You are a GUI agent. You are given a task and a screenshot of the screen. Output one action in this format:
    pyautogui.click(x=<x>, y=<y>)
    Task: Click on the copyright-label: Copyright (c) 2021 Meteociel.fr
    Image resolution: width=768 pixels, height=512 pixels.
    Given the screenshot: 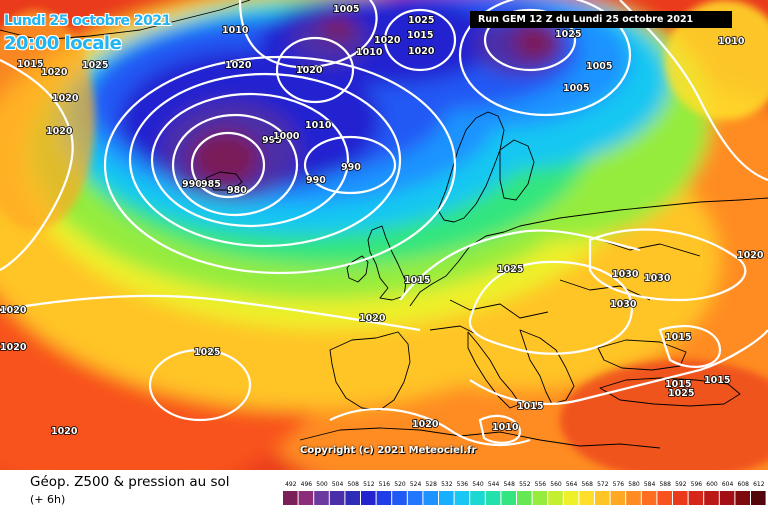 What is the action you would take?
    pyautogui.click(x=388, y=450)
    